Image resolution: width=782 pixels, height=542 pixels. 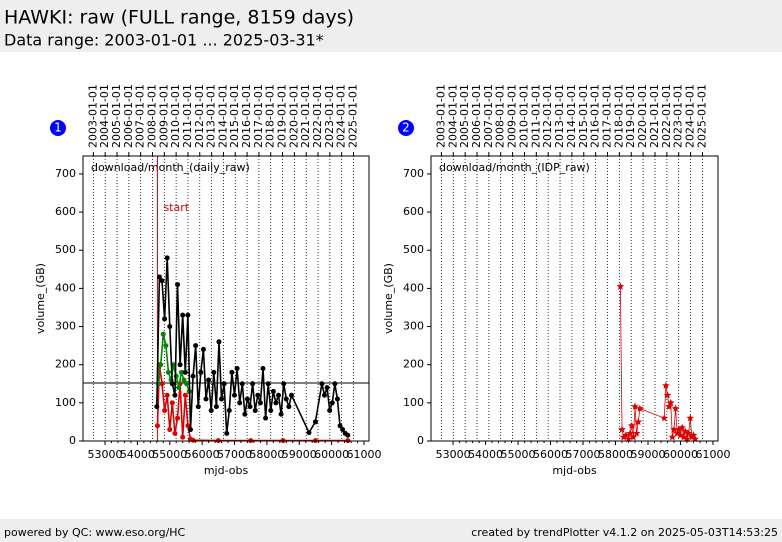 I want to click on y-tick-label: 400, so click(x=413, y=287).